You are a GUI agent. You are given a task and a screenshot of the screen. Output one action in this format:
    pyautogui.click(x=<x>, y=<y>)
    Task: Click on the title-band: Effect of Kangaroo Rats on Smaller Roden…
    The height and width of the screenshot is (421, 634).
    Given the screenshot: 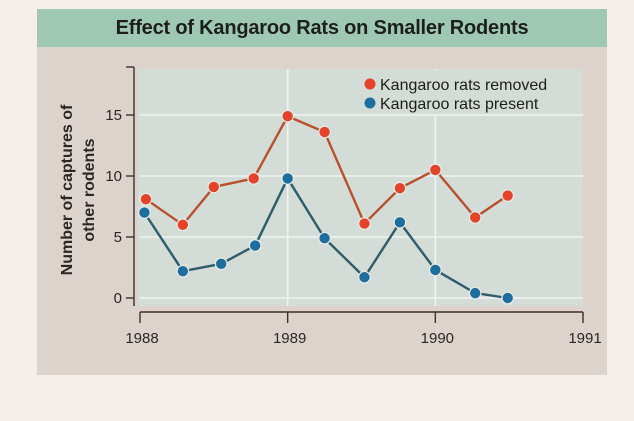 What is the action you would take?
    pyautogui.click(x=322, y=28)
    